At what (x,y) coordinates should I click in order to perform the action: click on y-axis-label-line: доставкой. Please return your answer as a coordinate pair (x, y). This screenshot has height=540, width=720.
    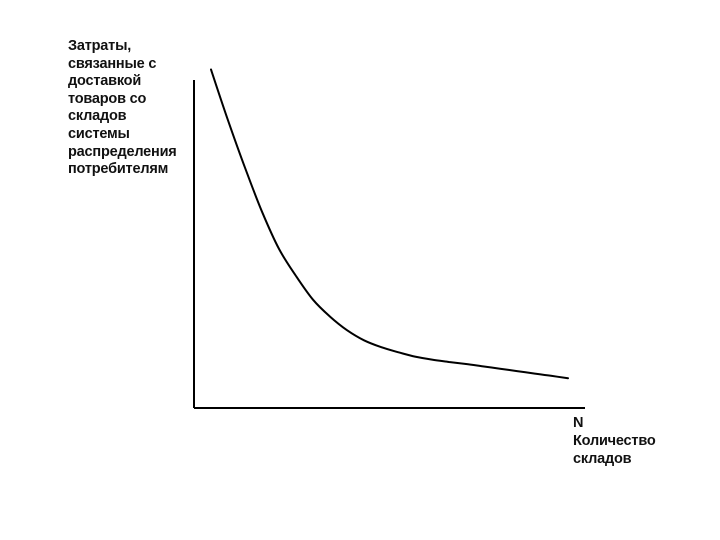
    Looking at the image, I should click on (105, 81).